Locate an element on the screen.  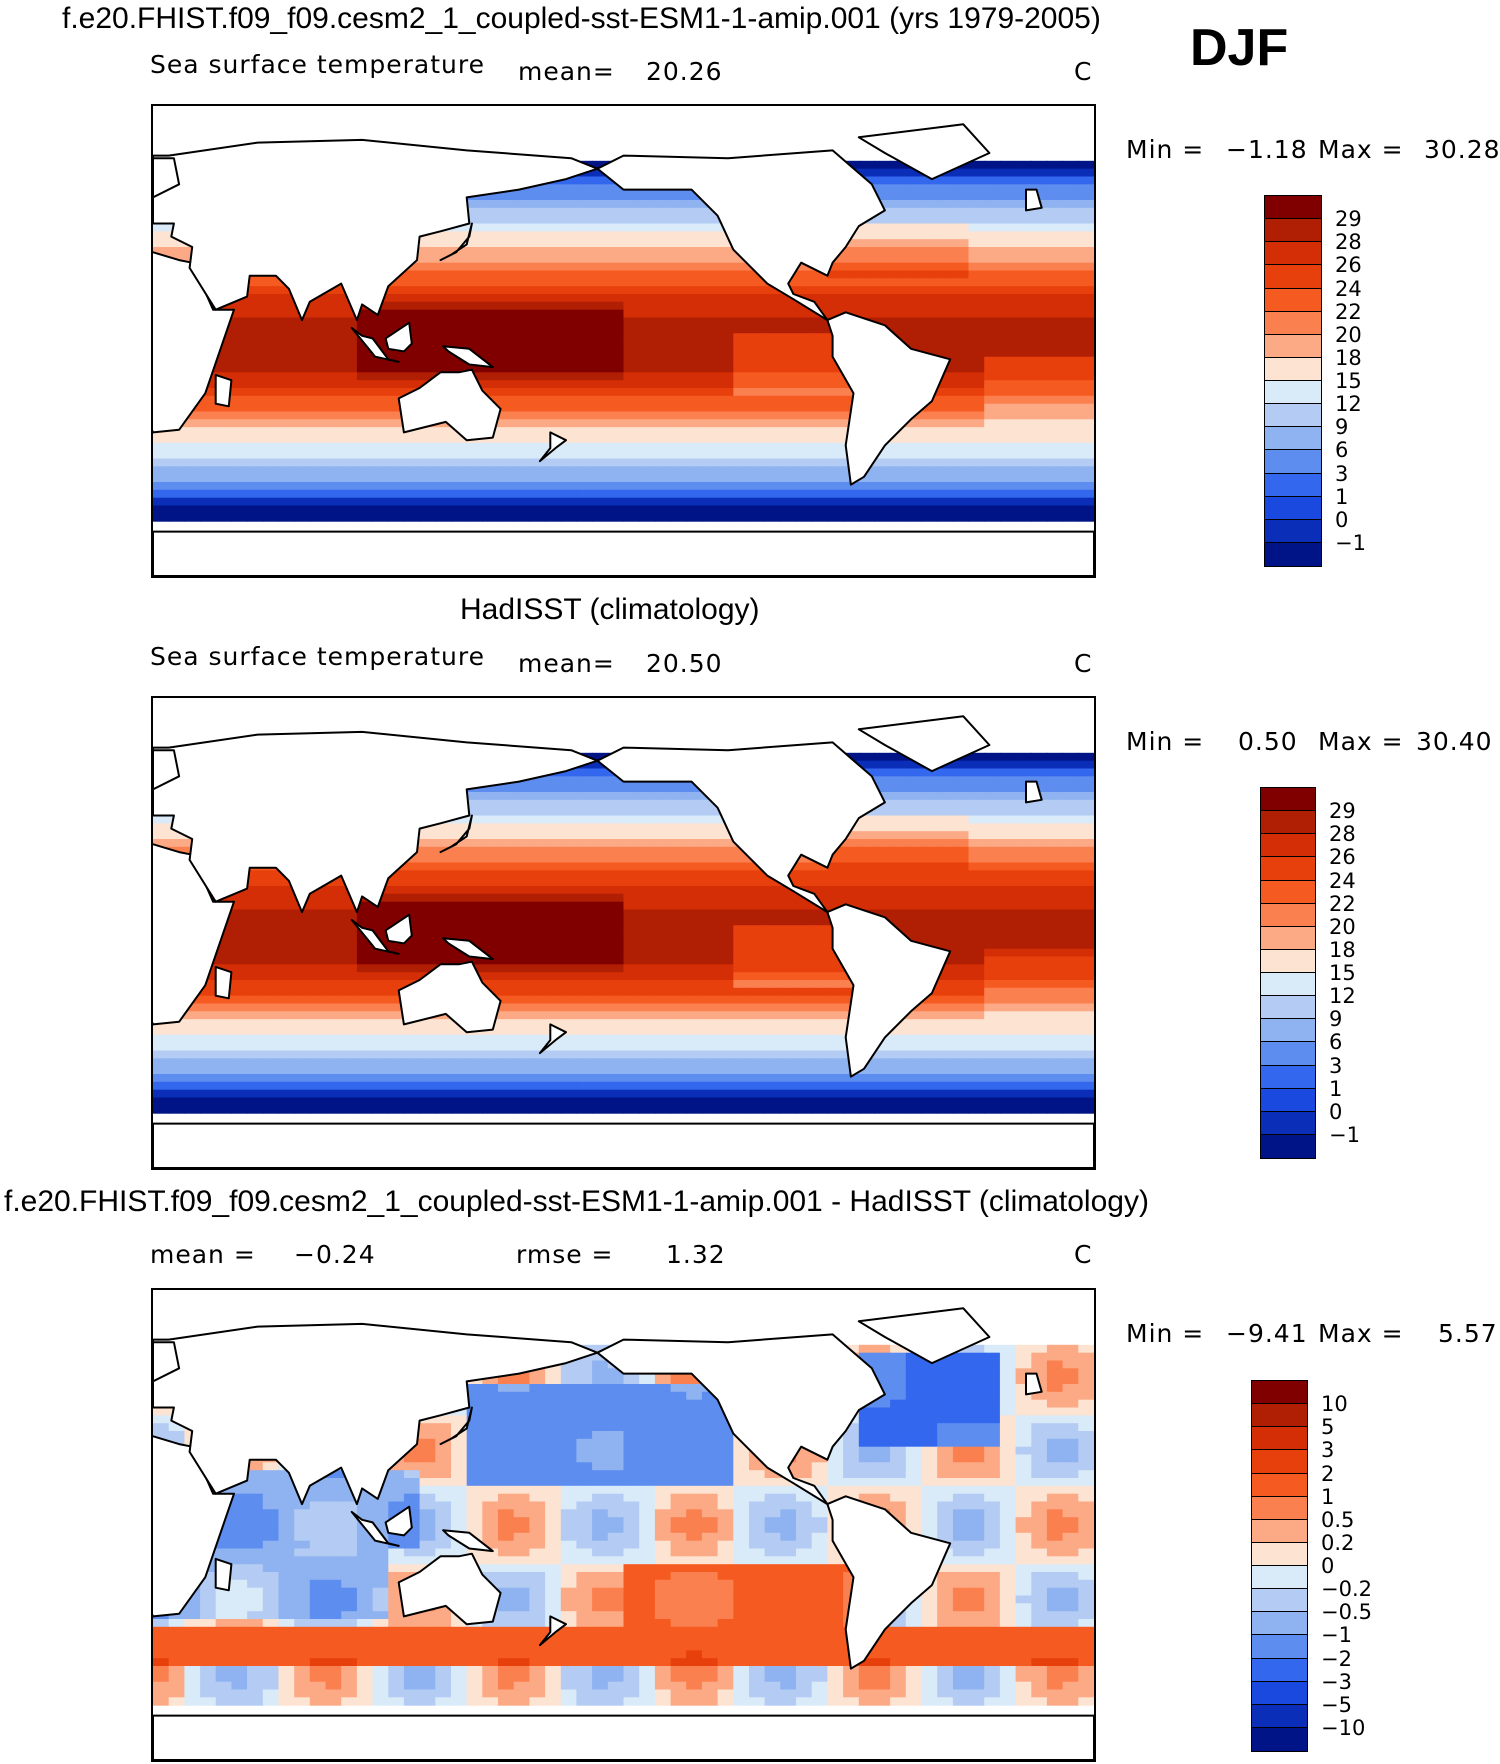
panel3-max-value: 5.57 is located at coordinates (1468, 1333).